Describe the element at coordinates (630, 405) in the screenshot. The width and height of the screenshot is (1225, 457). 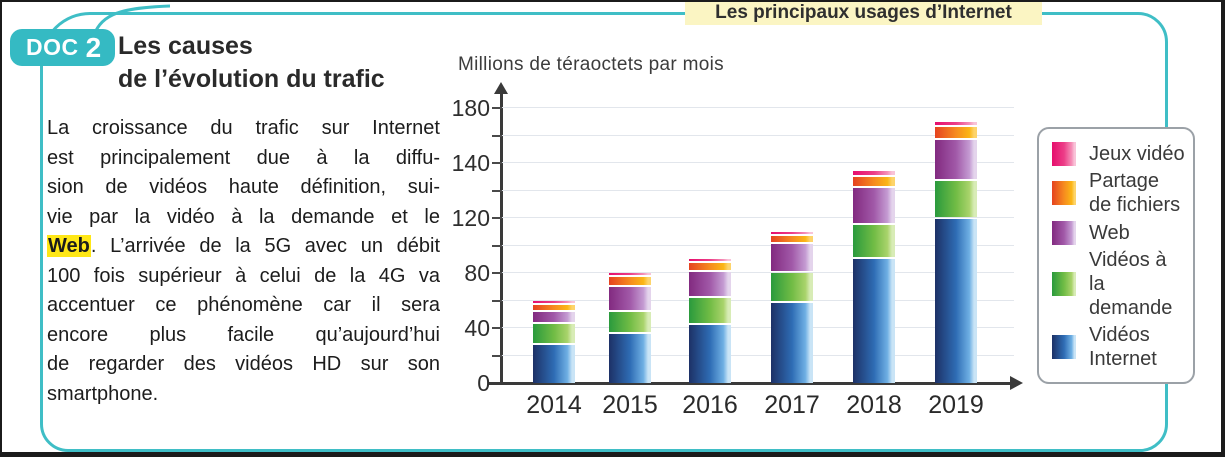
I see `x-axis-label: 2015` at that location.